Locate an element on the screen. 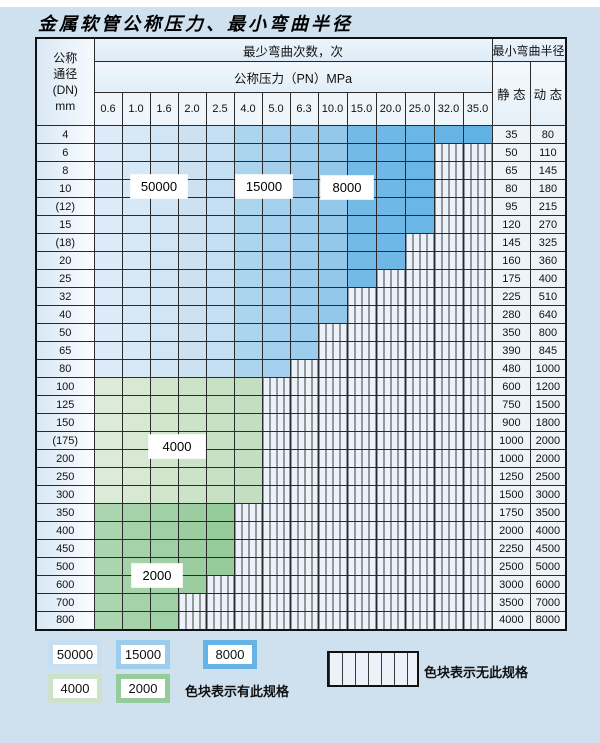 Image resolution: width=600 pixels, height=743 pixels. static-radius-cell: 280 is located at coordinates (511, 314).